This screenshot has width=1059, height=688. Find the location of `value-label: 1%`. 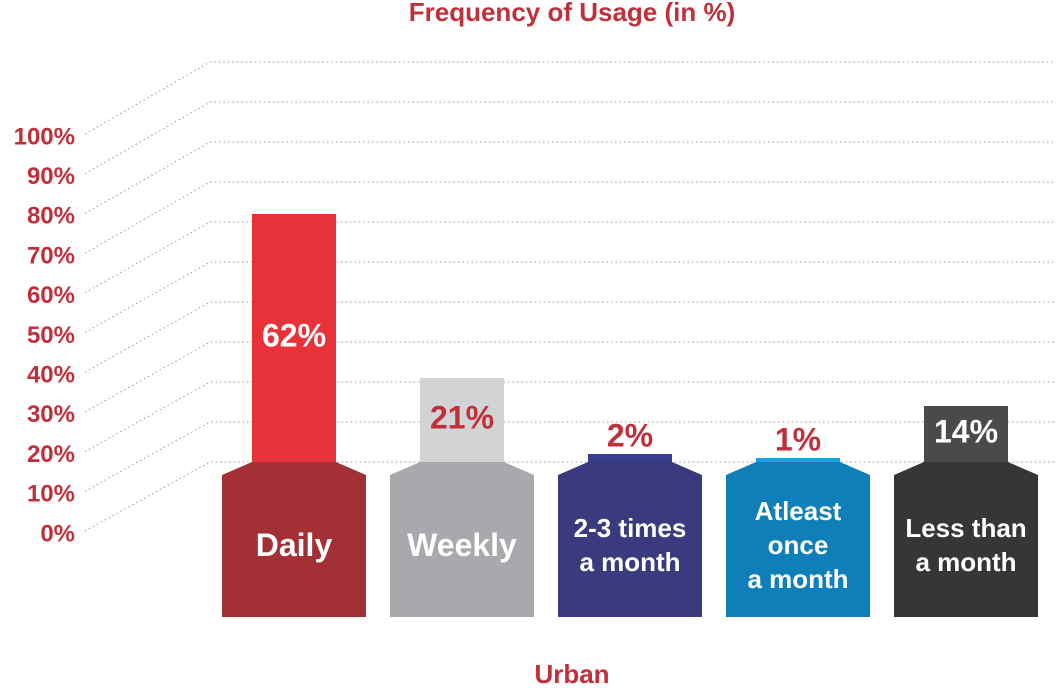

value-label: 1% is located at coordinates (798, 439).